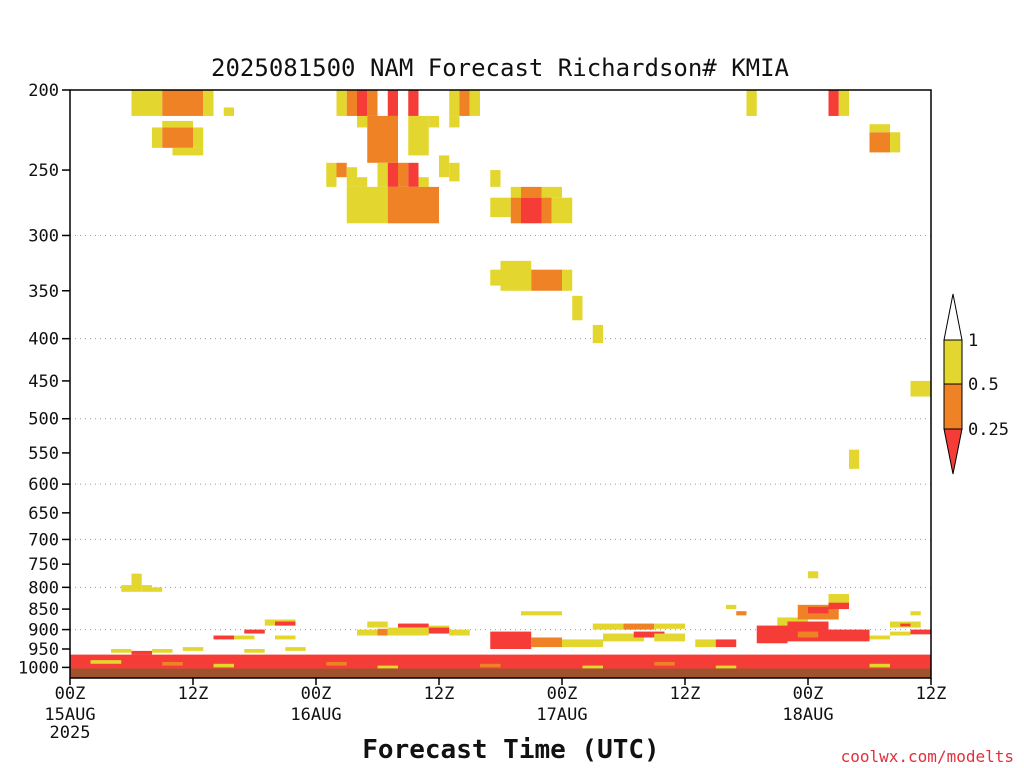 The width and height of the screenshot is (1024, 768). I want to click on legend-label: 0.5, so click(983, 385).